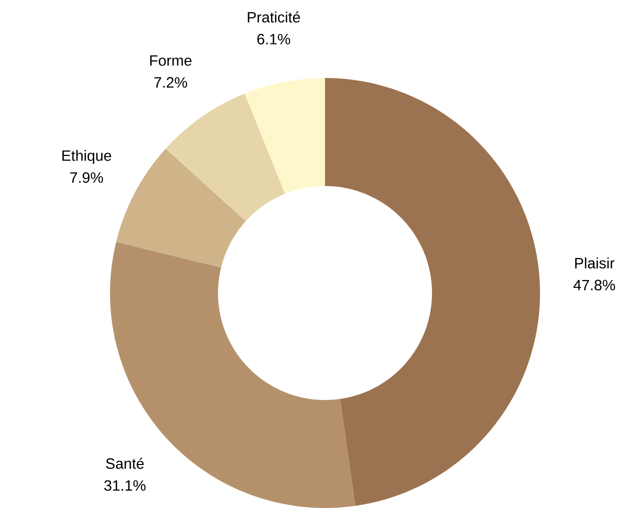 This screenshot has width=624, height=508. I want to click on data-label: 7.9%, so click(87, 177).